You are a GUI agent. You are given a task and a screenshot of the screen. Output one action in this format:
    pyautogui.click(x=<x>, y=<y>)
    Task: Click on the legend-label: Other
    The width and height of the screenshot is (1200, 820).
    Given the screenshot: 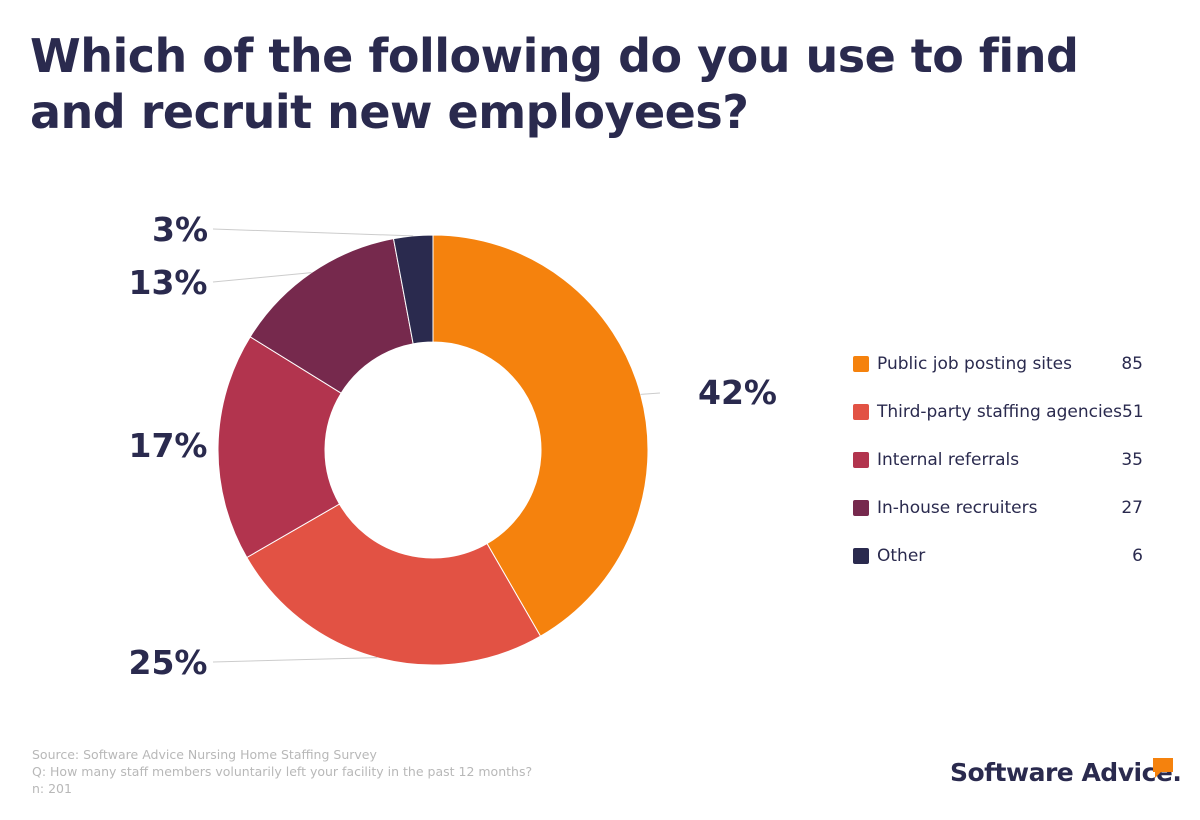 What is the action you would take?
    pyautogui.click(x=901, y=556)
    